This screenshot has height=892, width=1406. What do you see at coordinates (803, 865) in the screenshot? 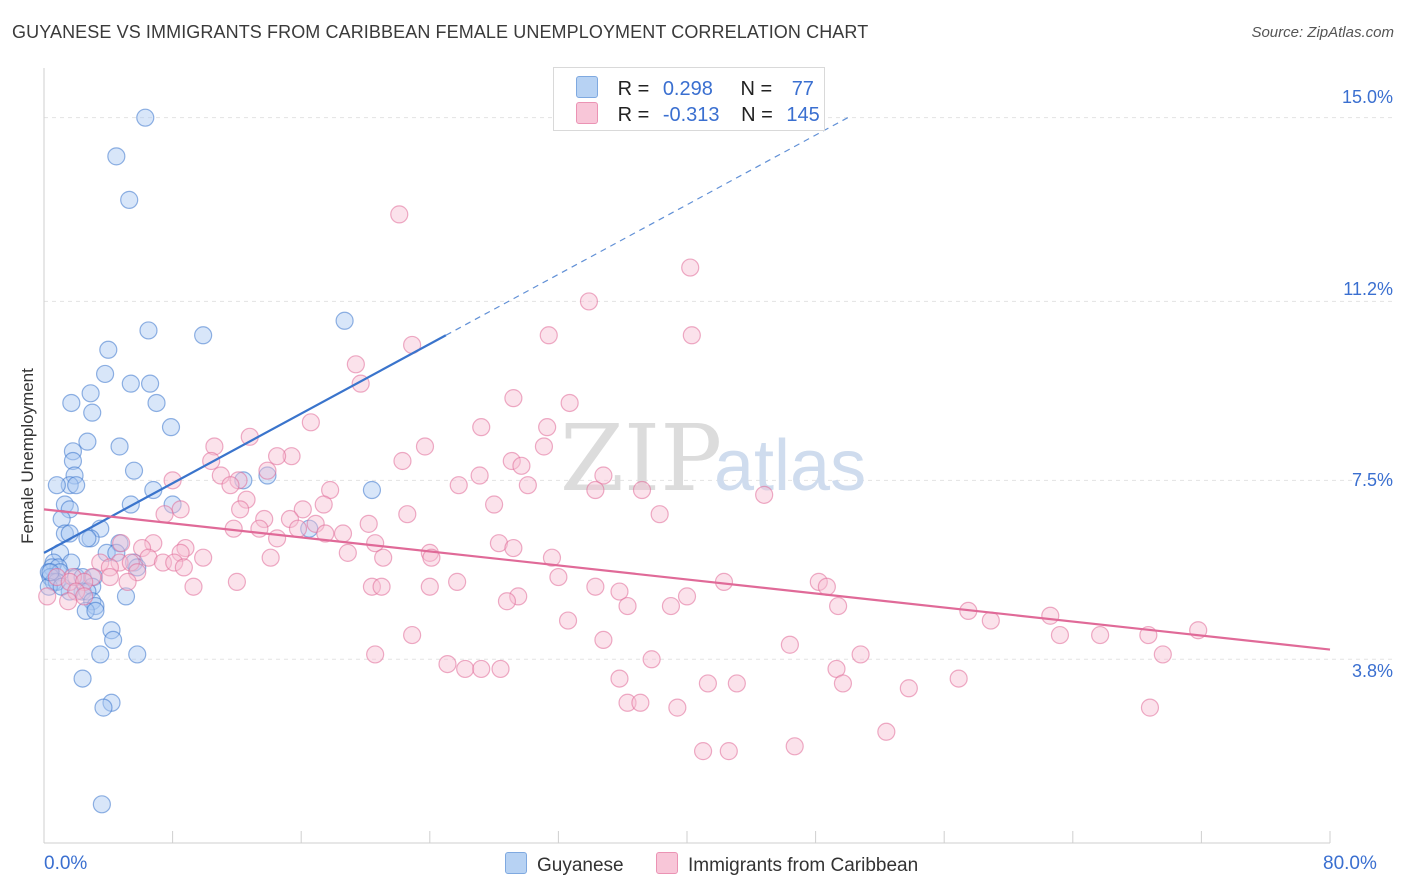
I see `bottom-legend-label: Immigrants from Caribbean` at bounding box center [803, 865].